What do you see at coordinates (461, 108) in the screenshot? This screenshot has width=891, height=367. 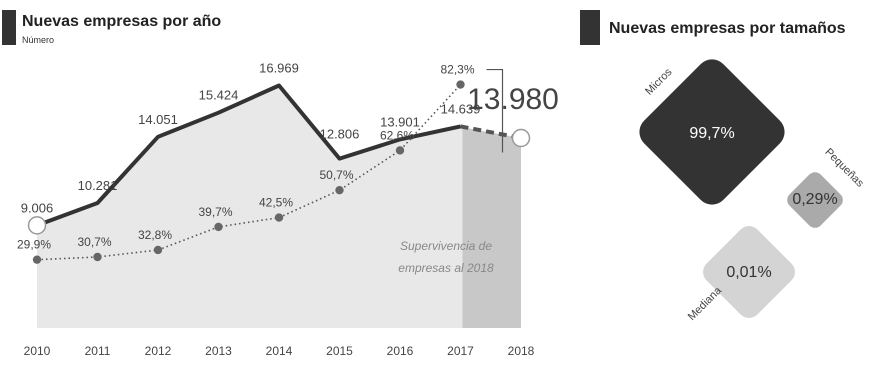 I see `main-label-2017: 14.639` at bounding box center [461, 108].